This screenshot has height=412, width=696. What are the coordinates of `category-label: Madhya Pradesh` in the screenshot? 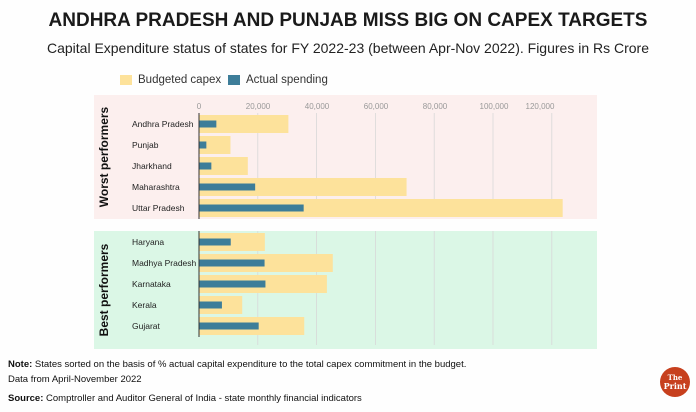 It's located at (164, 263).